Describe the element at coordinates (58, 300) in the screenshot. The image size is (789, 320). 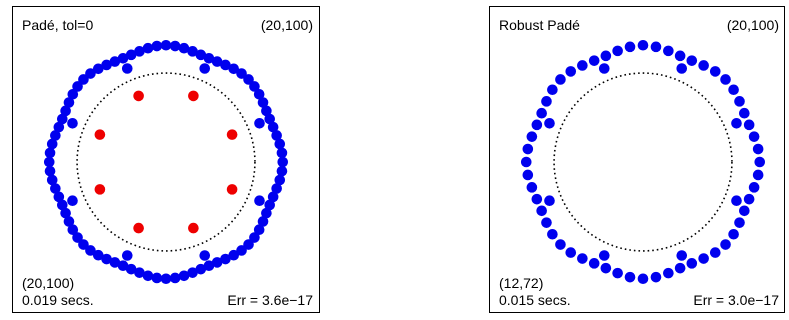
I see `time-label: 0.019 secs.` at that location.